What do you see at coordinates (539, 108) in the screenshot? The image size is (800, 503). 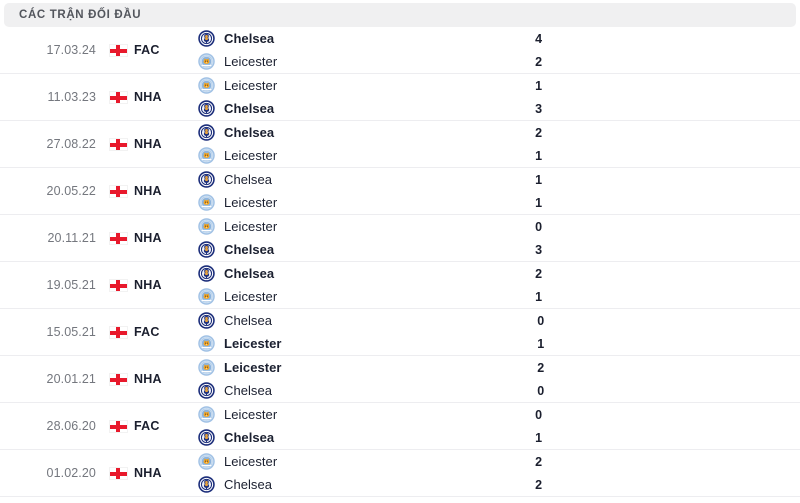 I see `away-score: 3` at bounding box center [539, 108].